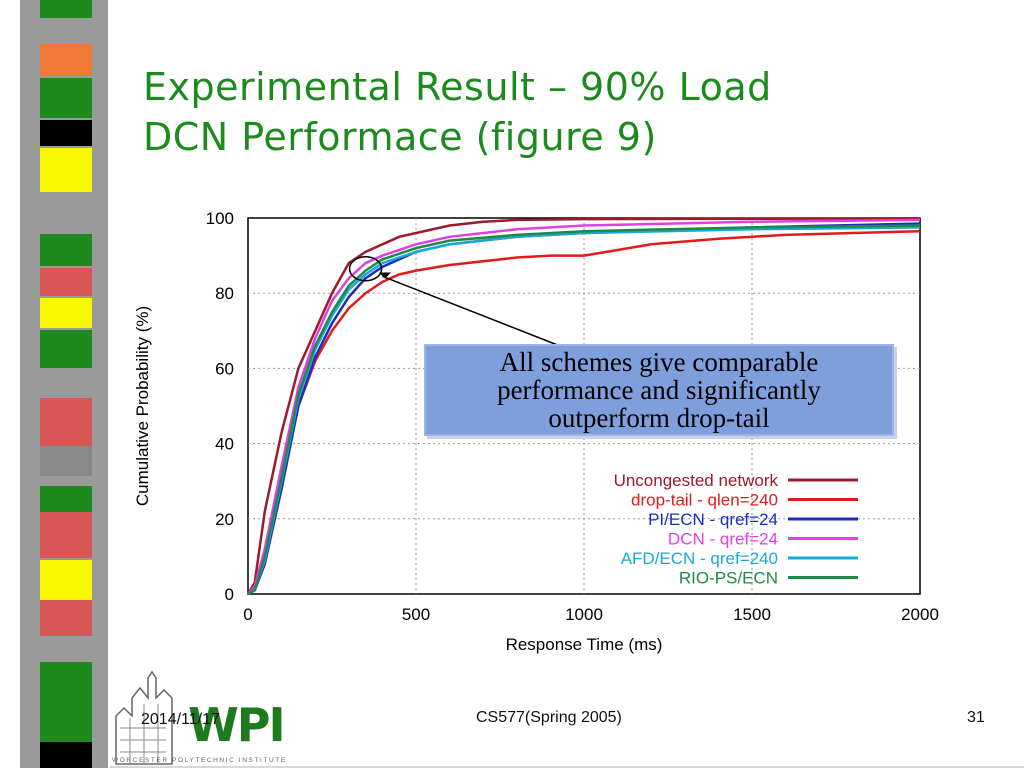  What do you see at coordinates (224, 519) in the screenshot?
I see `y-tick-label: 20` at bounding box center [224, 519].